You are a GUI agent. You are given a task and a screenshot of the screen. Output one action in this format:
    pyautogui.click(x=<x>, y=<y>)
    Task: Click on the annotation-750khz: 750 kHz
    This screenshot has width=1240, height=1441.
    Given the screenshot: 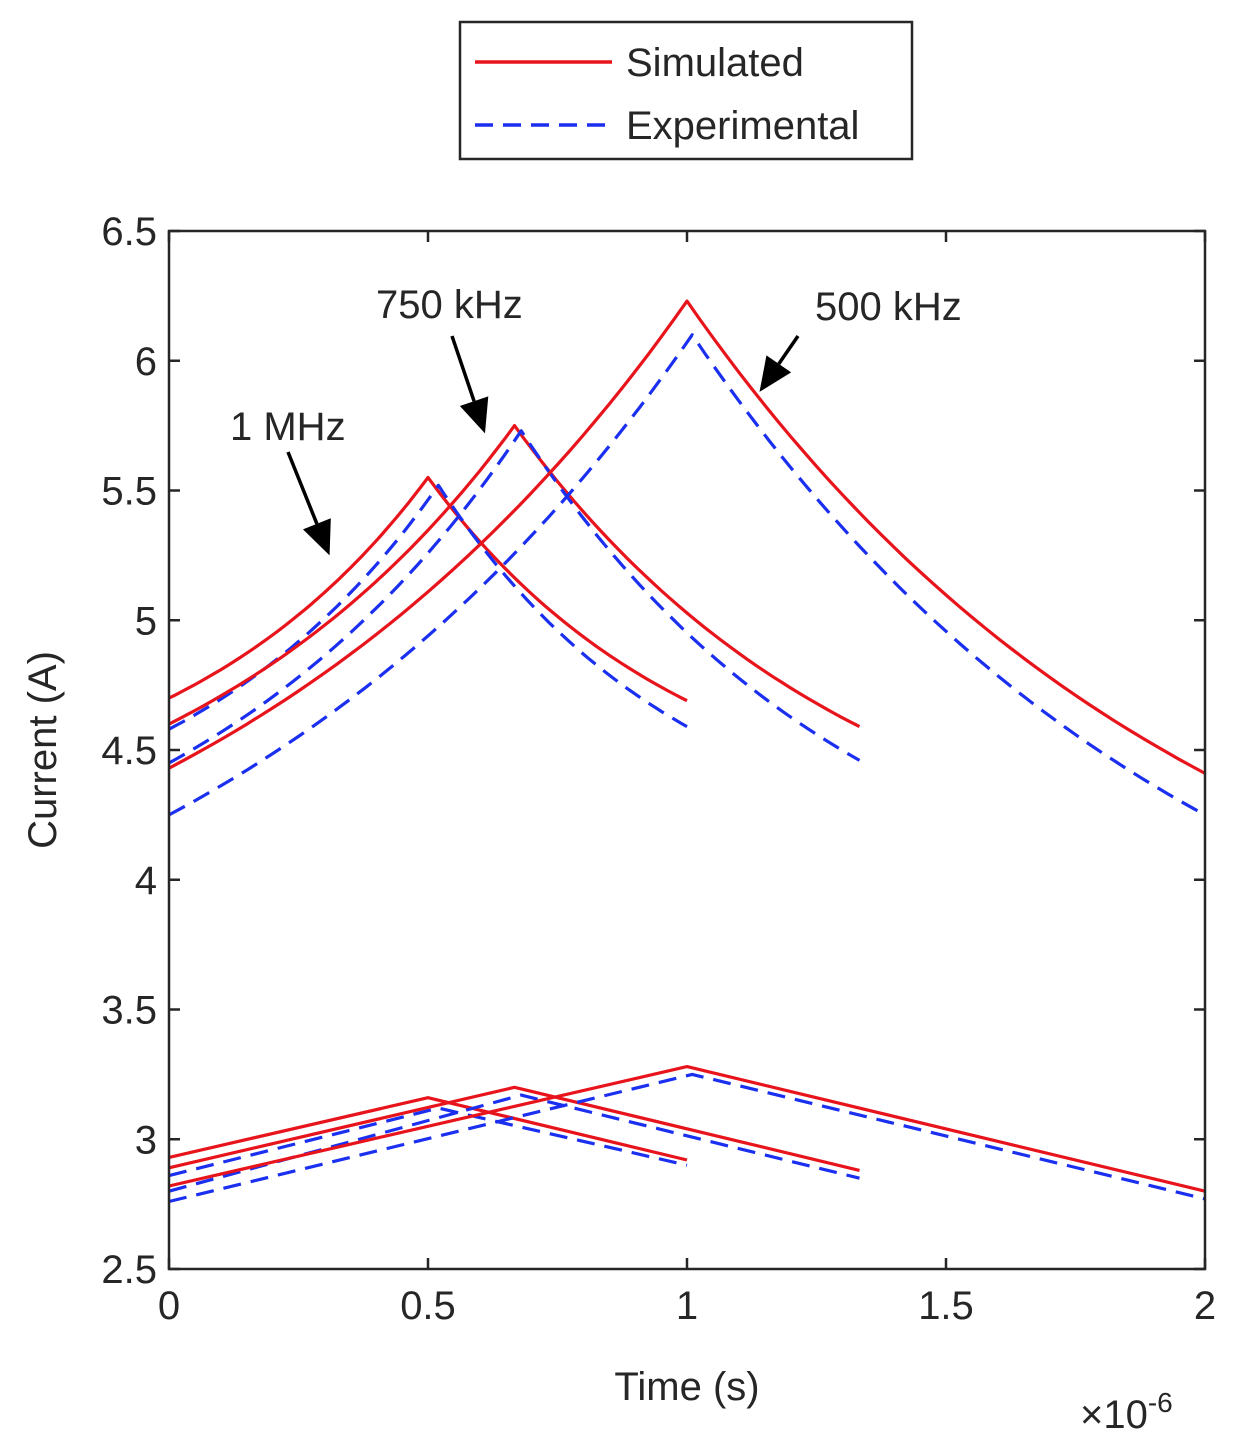 What is the action you would take?
    pyautogui.click(x=449, y=358)
    